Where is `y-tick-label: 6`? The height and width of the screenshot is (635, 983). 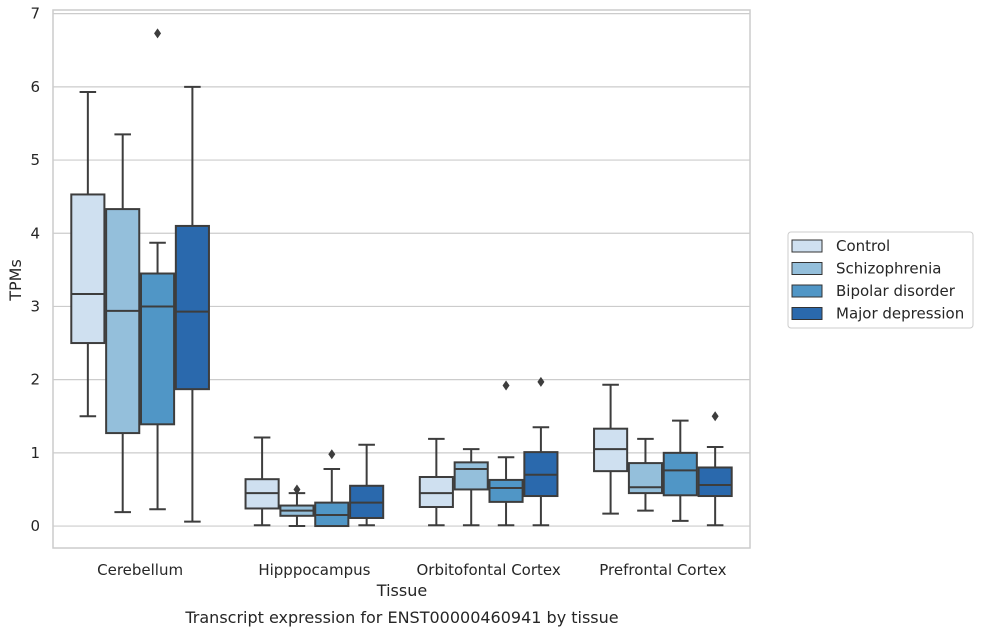 y-tick-label: 6 is located at coordinates (35, 87).